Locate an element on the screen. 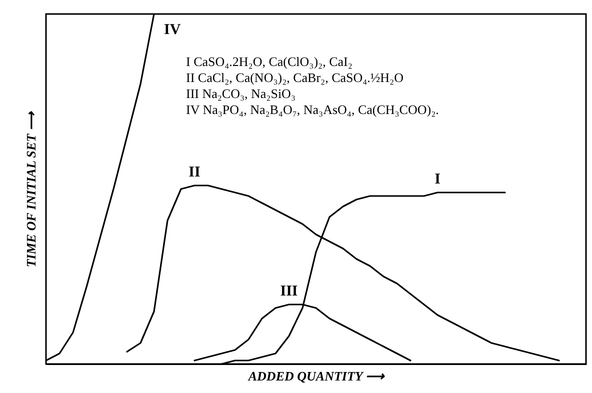 This screenshot has height=393, width=592. series-label: II is located at coordinates (194, 172).